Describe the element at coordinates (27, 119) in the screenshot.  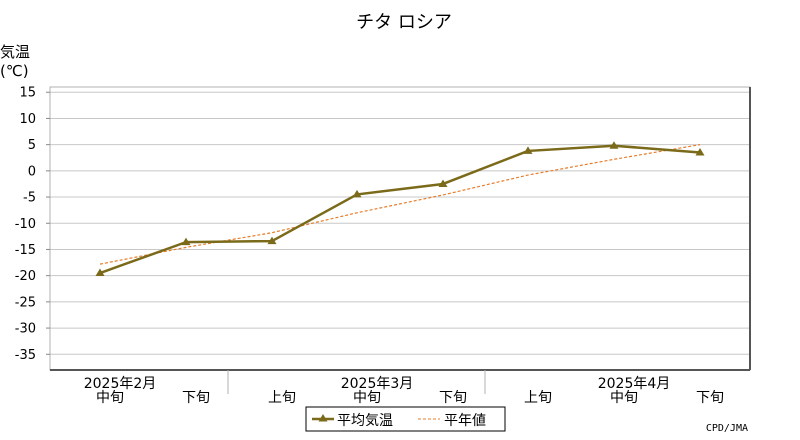
I see `y-tick-label: 10` at that location.